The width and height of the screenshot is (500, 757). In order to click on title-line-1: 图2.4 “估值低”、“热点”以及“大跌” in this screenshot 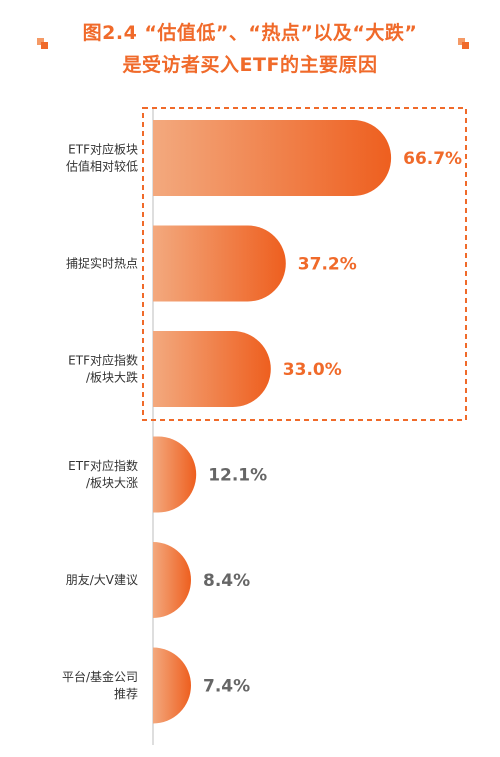, I will do `click(250, 33)`.